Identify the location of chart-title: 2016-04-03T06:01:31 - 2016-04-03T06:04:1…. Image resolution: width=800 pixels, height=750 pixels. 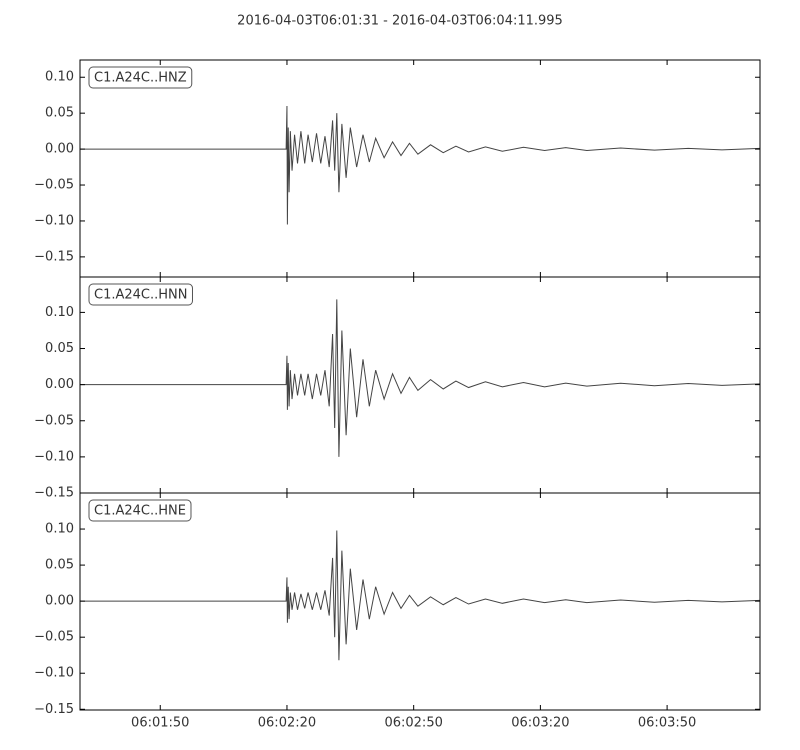
(400, 21).